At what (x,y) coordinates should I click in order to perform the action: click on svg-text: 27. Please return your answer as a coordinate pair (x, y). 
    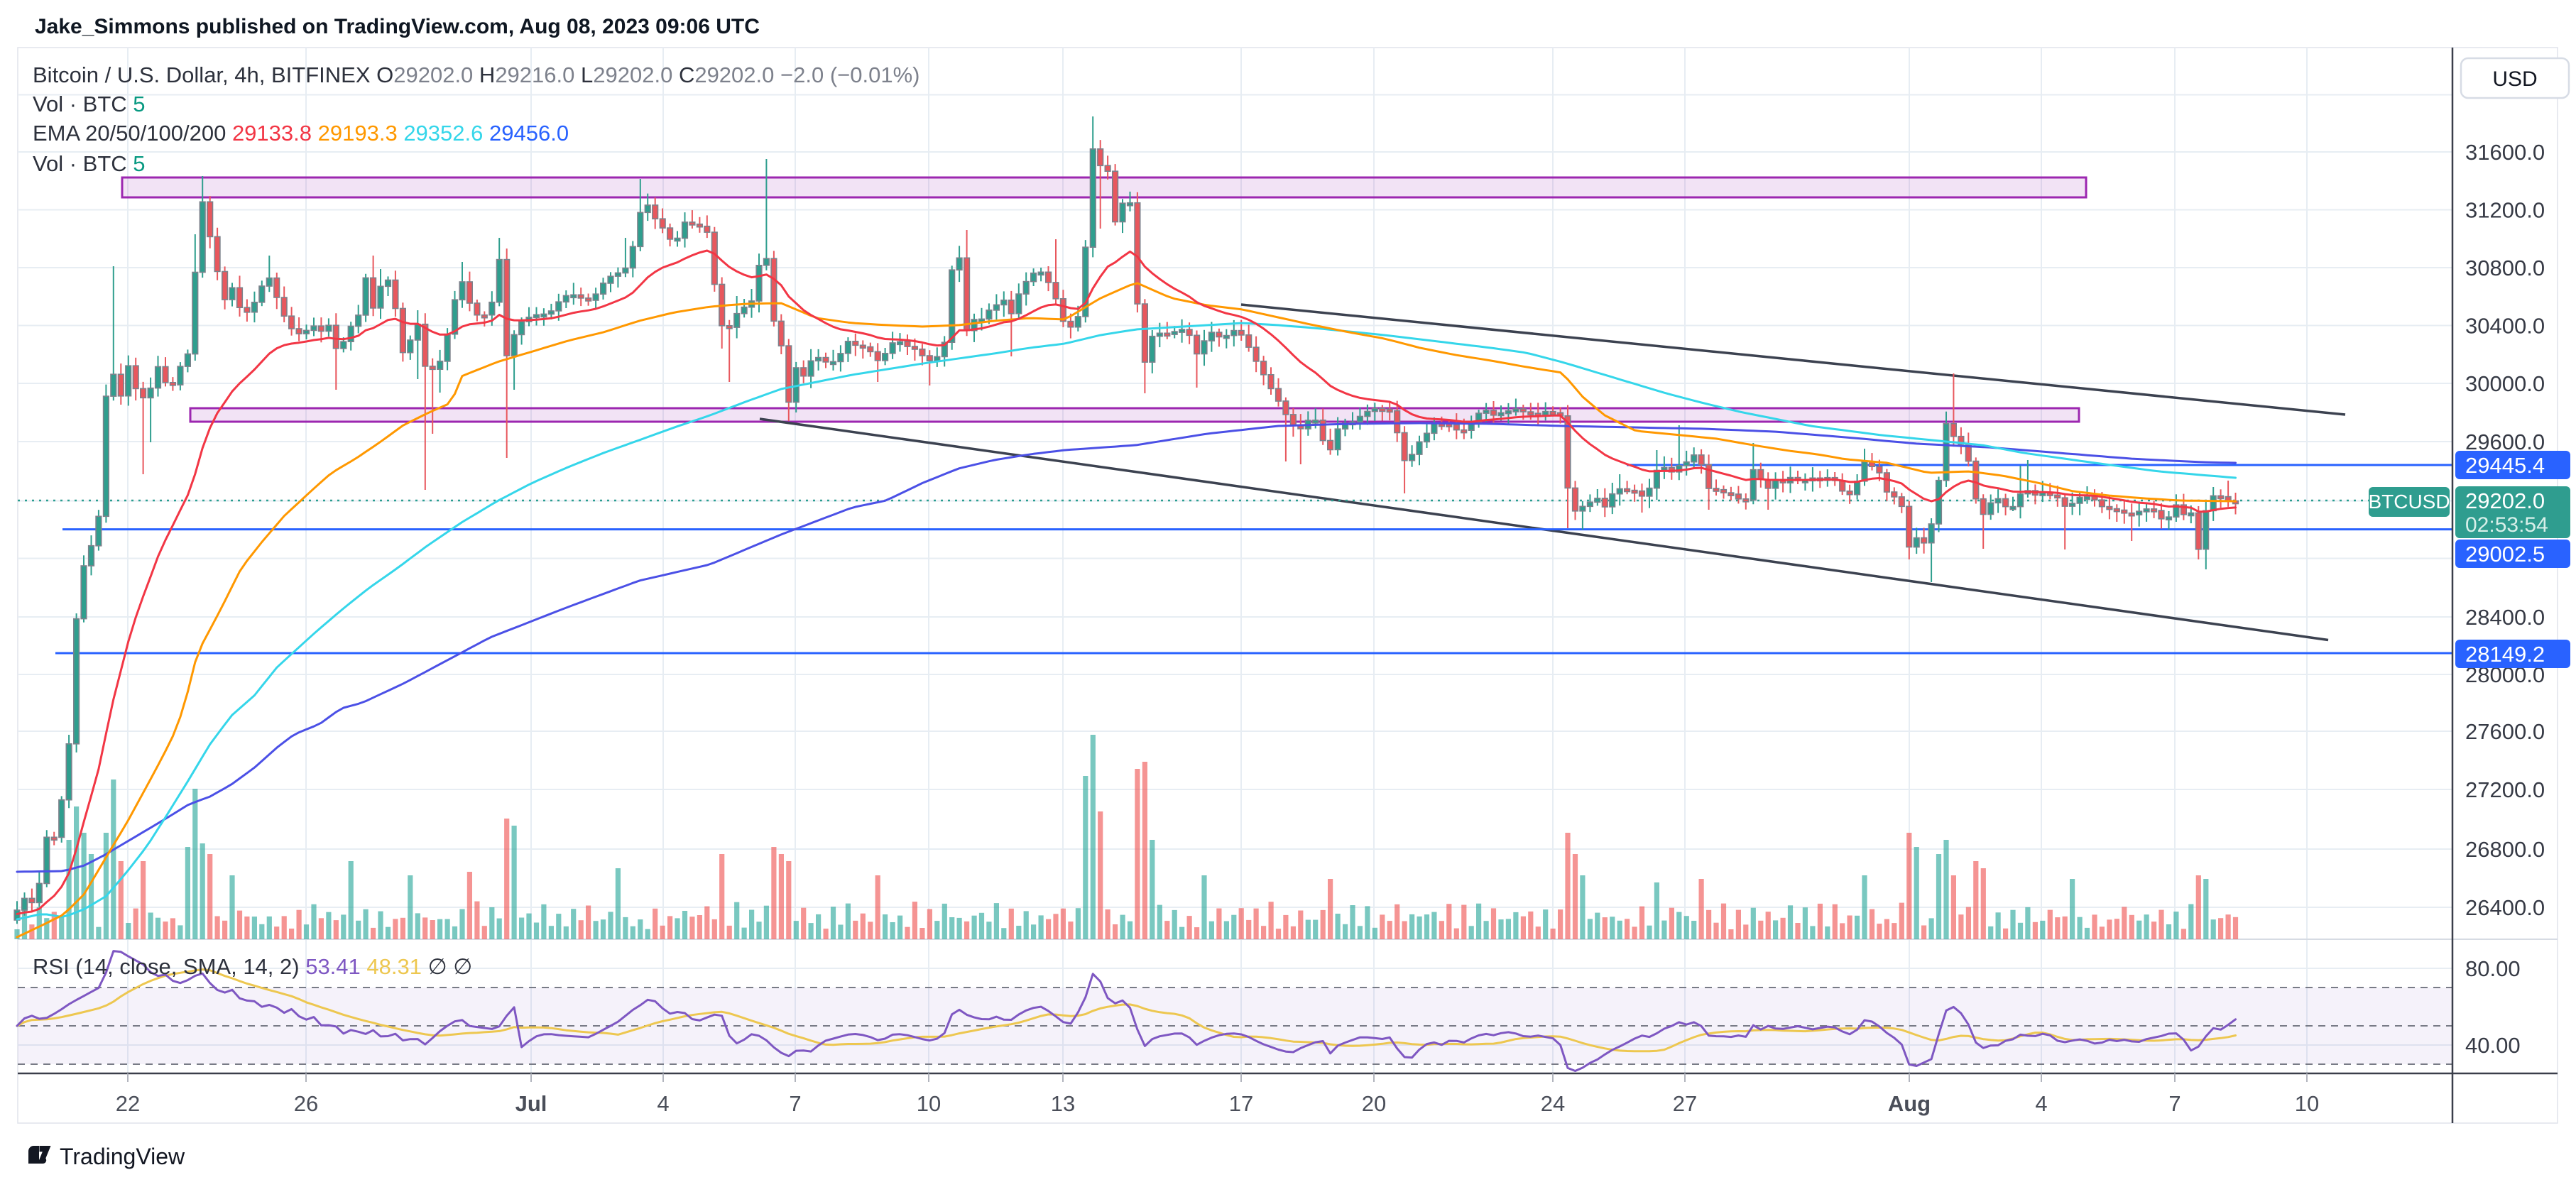
    Looking at the image, I should click on (1685, 1103).